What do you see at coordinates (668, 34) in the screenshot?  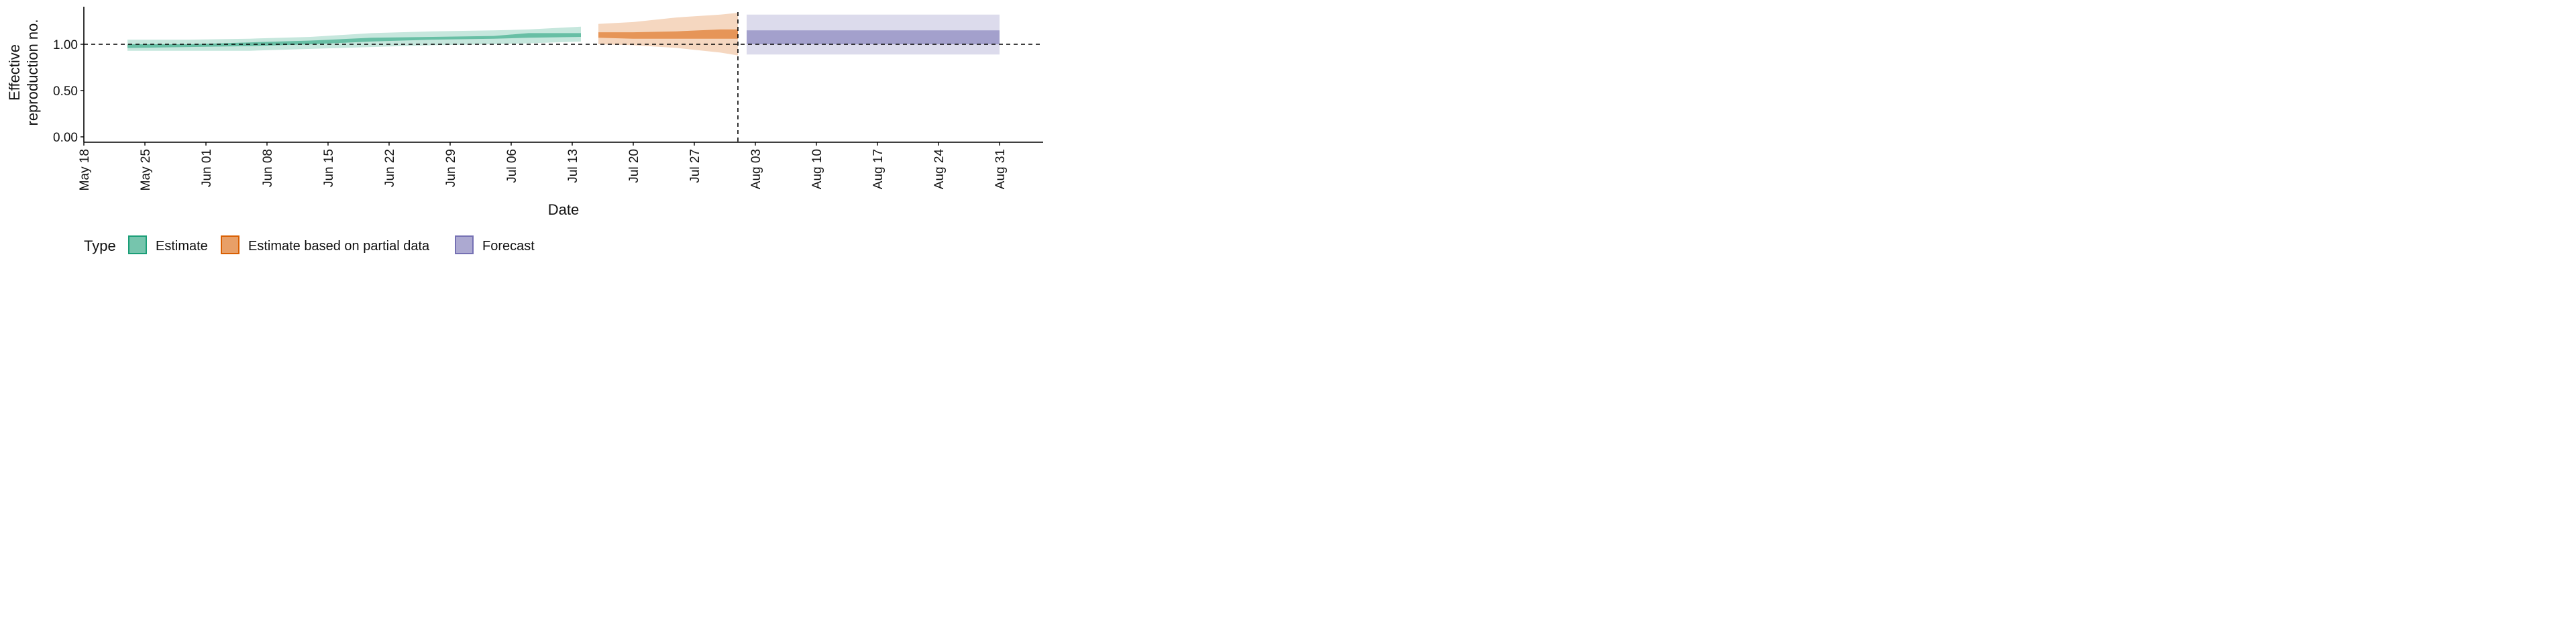 I see `estimate-based-on-partial-data-inner-band` at bounding box center [668, 34].